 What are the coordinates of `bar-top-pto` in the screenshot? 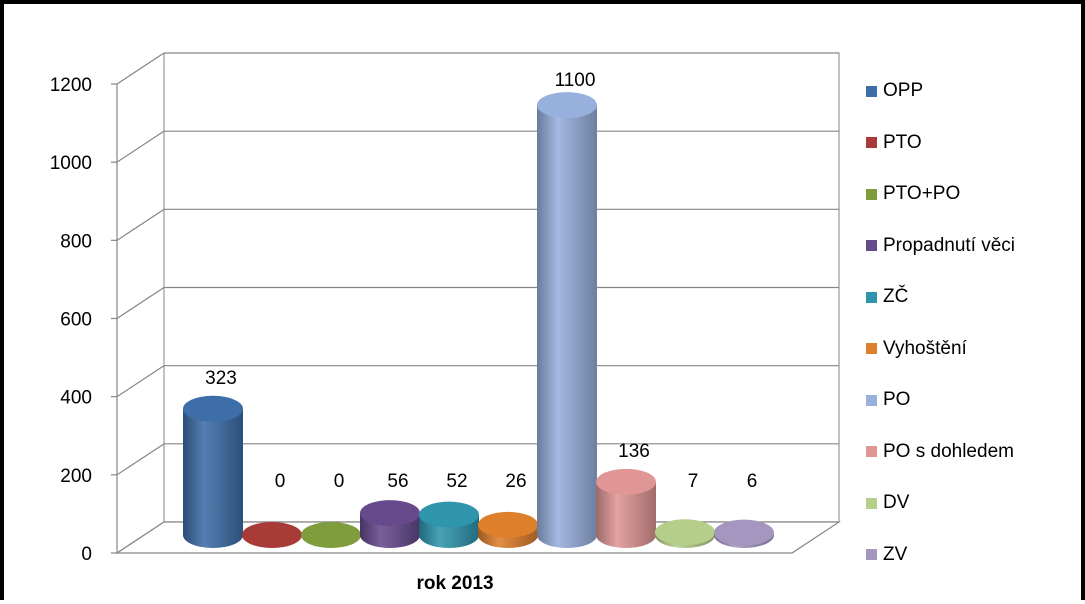 It's located at (272, 535).